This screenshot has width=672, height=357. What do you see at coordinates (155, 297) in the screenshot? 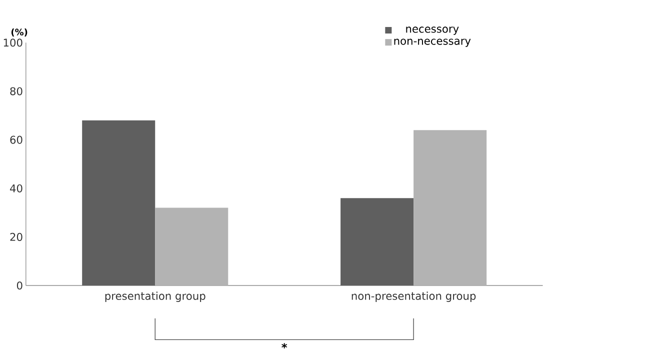
I see `x-tick-label: presentation group` at bounding box center [155, 297].